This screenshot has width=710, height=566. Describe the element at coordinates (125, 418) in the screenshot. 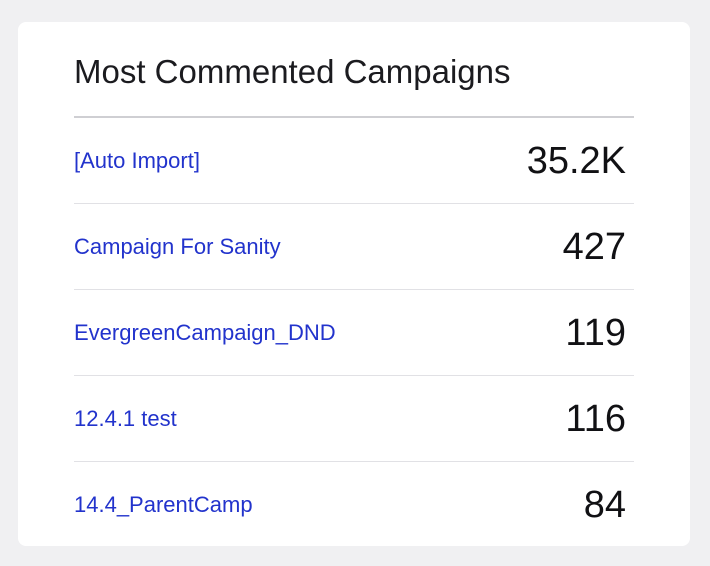

I see `campaign-link: 12.4.1 test` at that location.